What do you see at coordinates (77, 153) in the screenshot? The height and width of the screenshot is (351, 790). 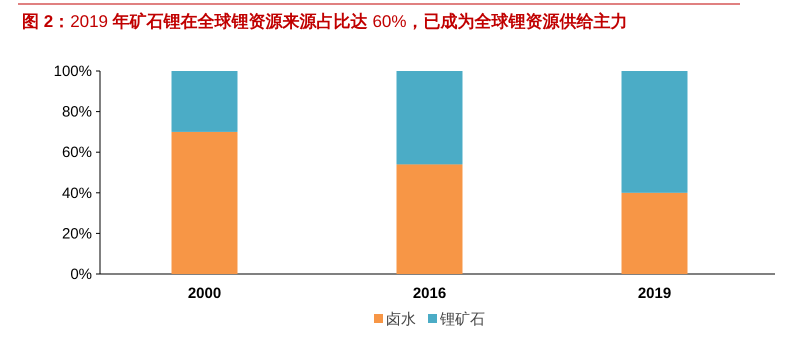 I see `y-tick-label: 60%` at bounding box center [77, 153].